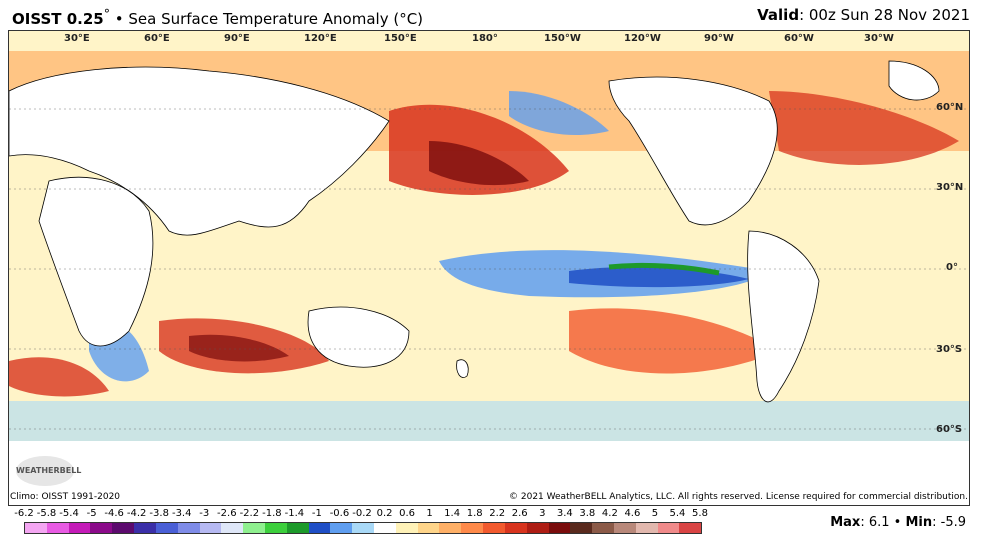  What do you see at coordinates (204, 513) in the screenshot?
I see `legend-tick-label: -3` at bounding box center [204, 513].